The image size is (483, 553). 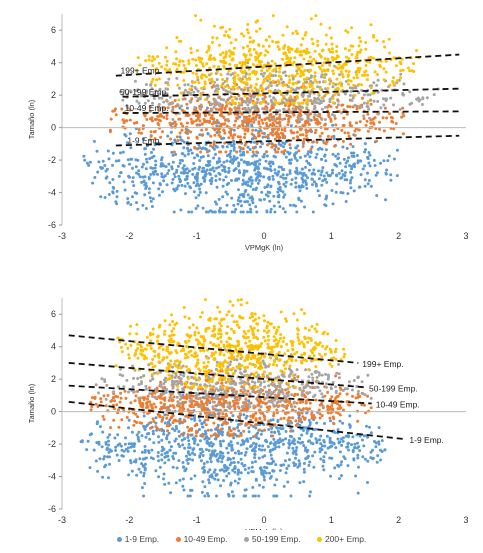 What do you see at coordinates (144, 92) in the screenshot?
I see `trendline-label: 50-199 Emp.` at bounding box center [144, 92].